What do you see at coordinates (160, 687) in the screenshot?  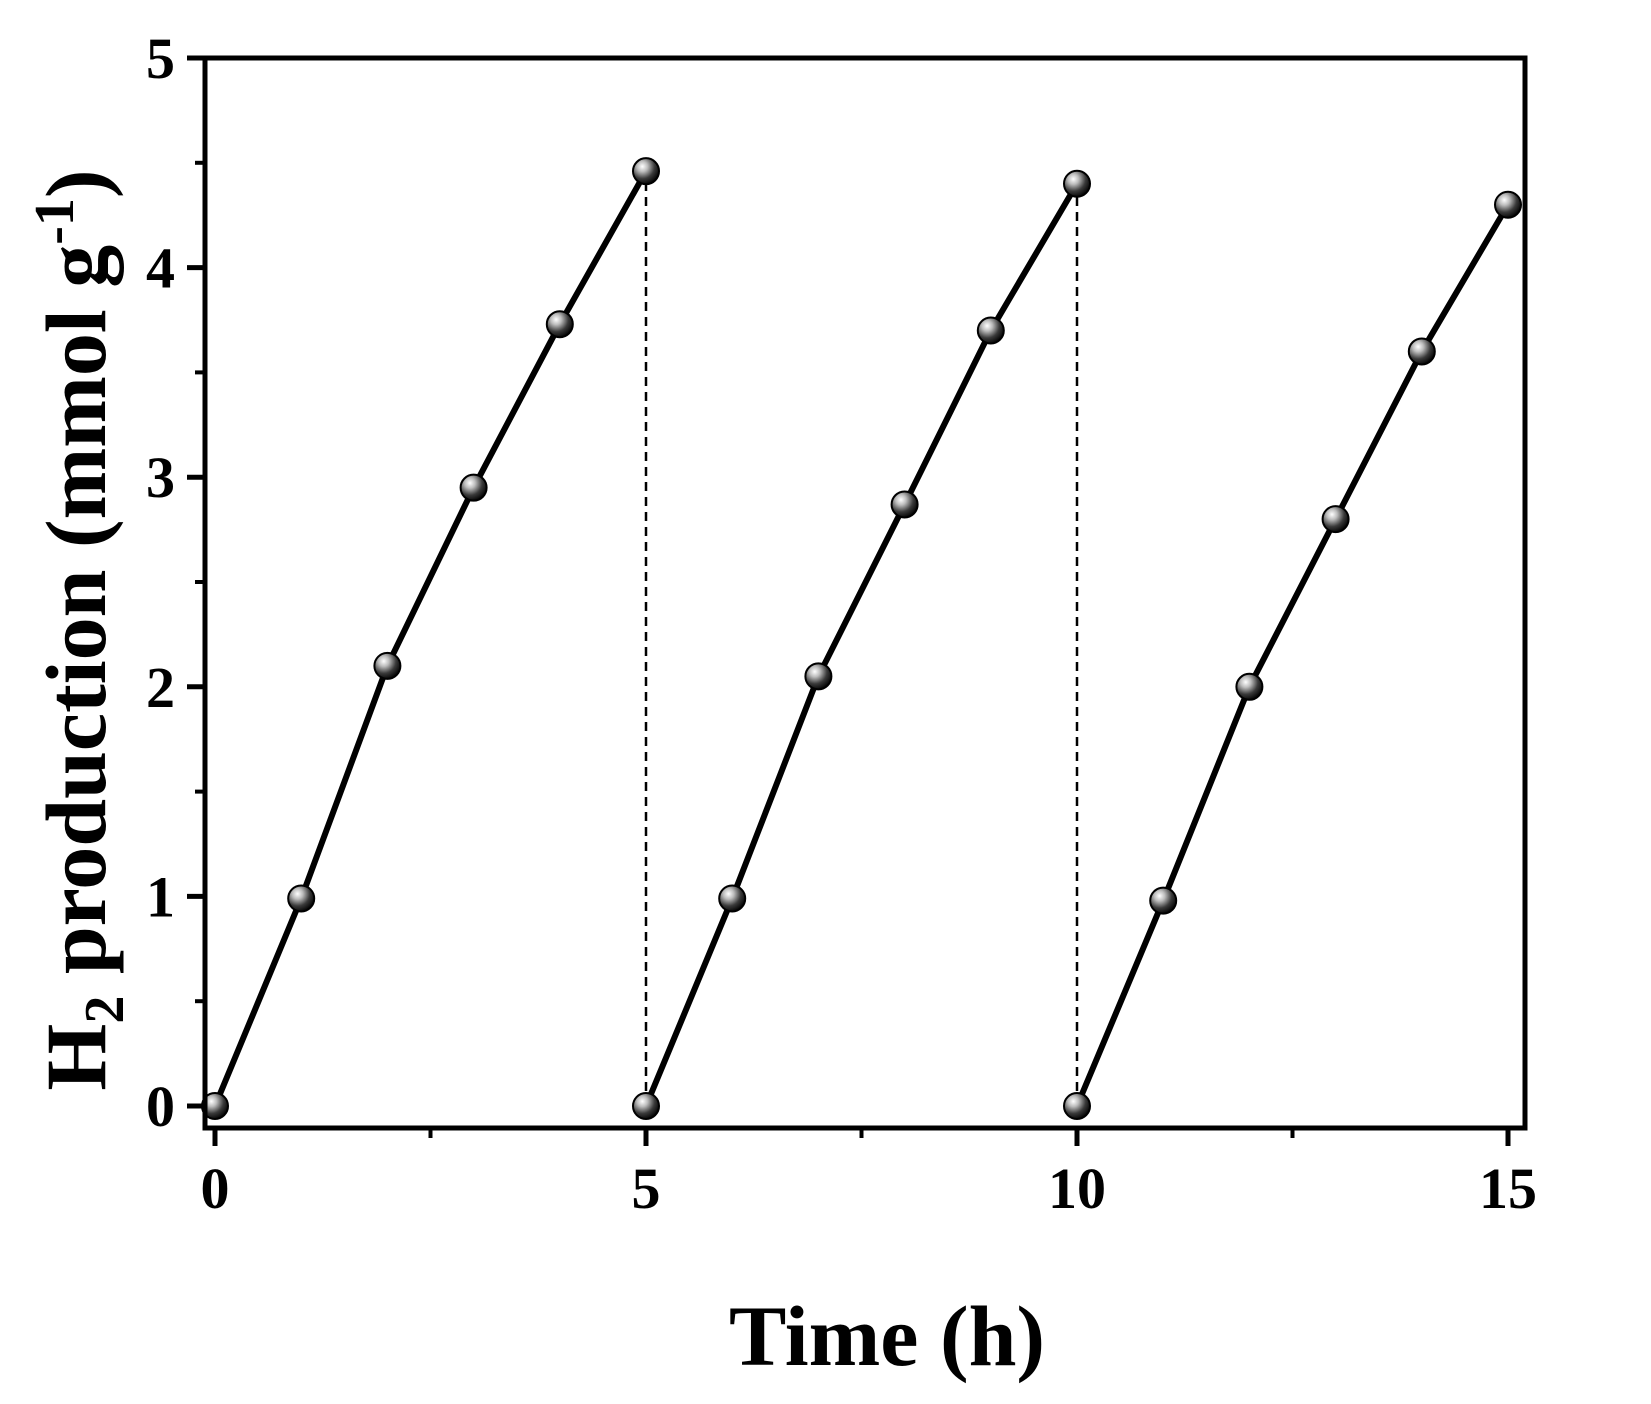 I see `y-tick-label: 2` at bounding box center [160, 687].